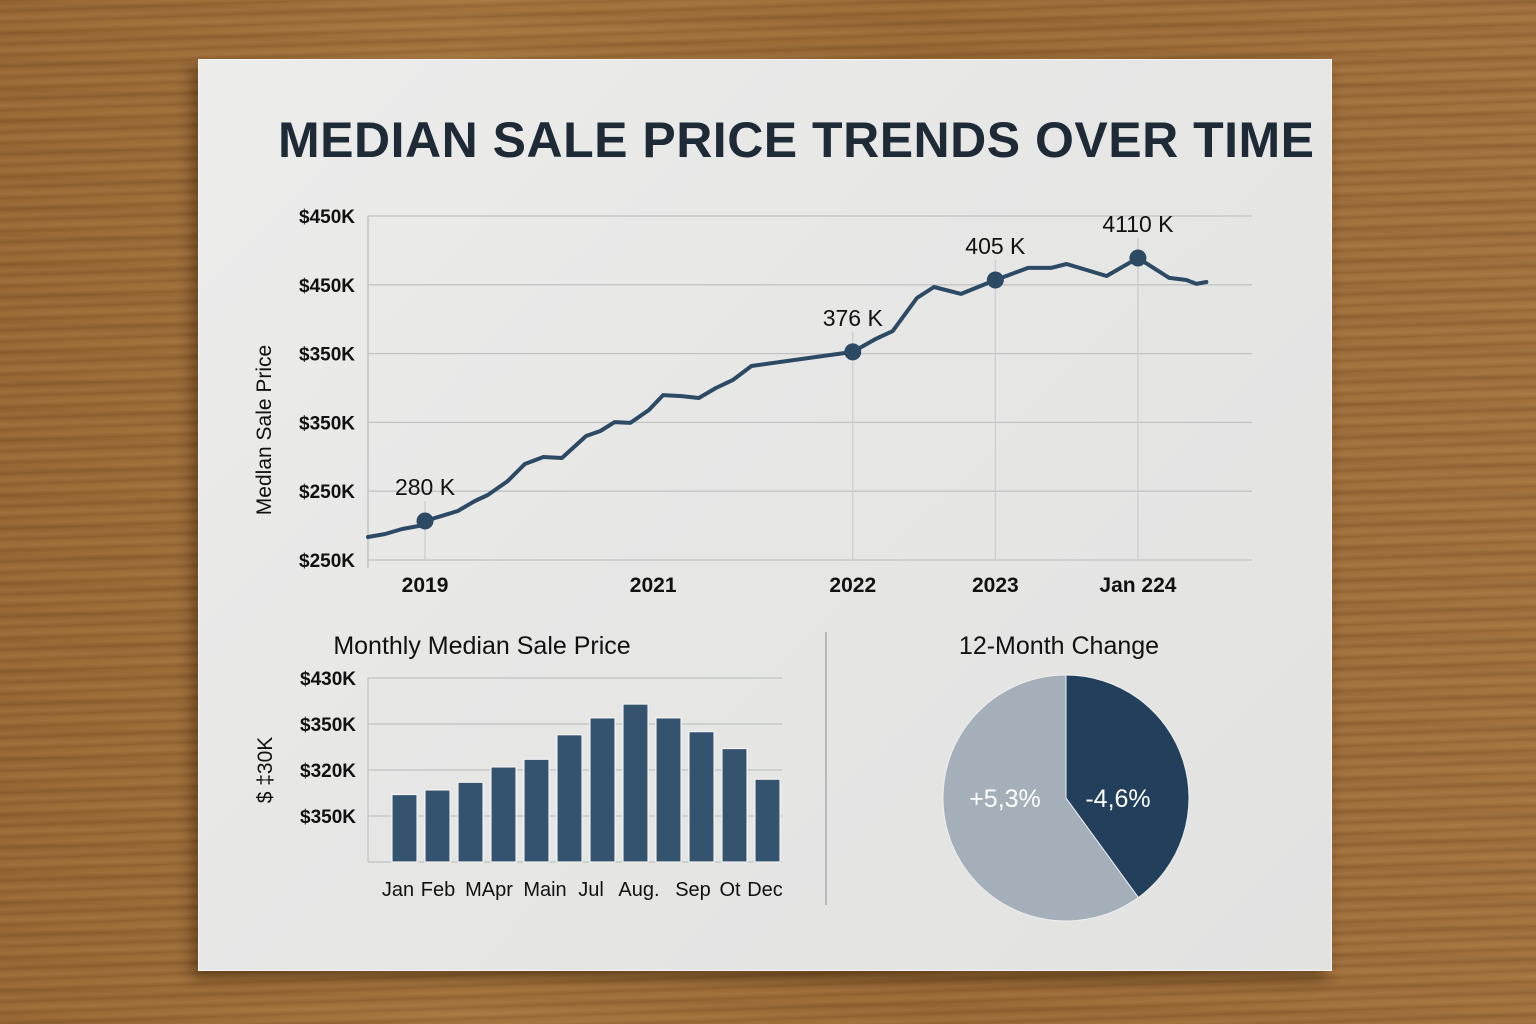  What do you see at coordinates (328, 679) in the screenshot?
I see `bar-chart-y-tick-label: $430K` at bounding box center [328, 679].